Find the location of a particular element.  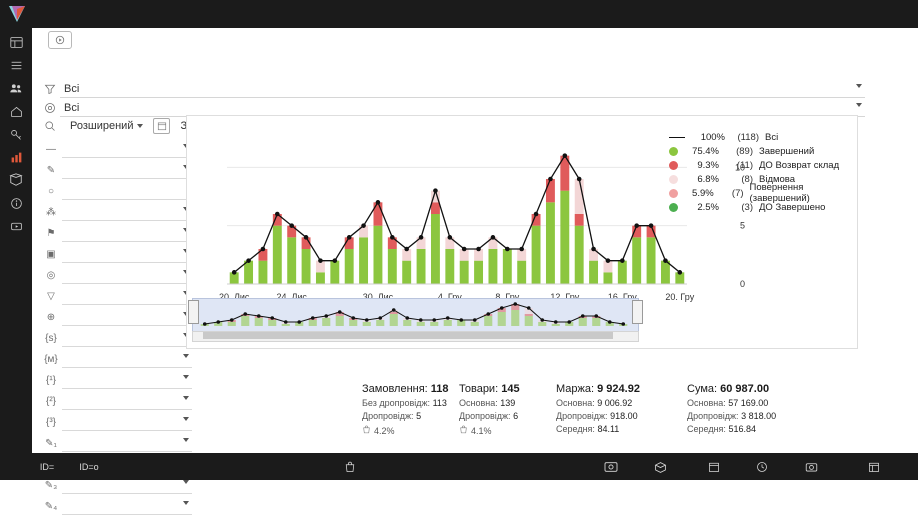

stat-margin-value: 9 924.92 is located at coordinates (618, 389).